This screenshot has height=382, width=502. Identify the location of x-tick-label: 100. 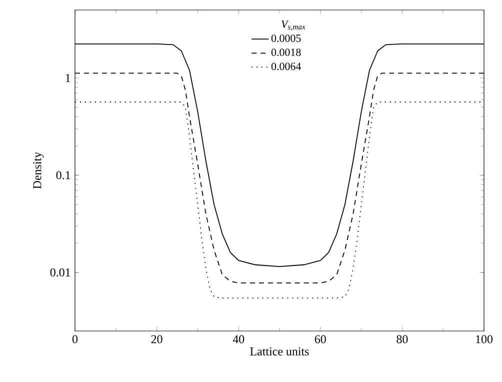
(484, 339).